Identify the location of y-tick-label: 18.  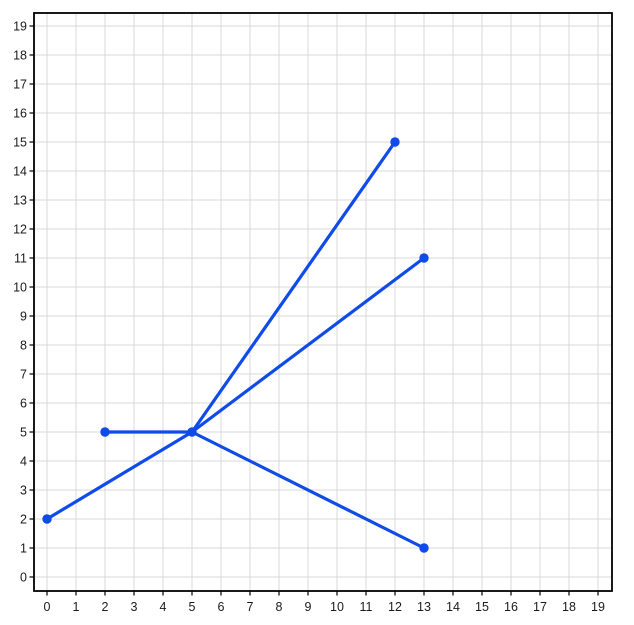
(20, 56).